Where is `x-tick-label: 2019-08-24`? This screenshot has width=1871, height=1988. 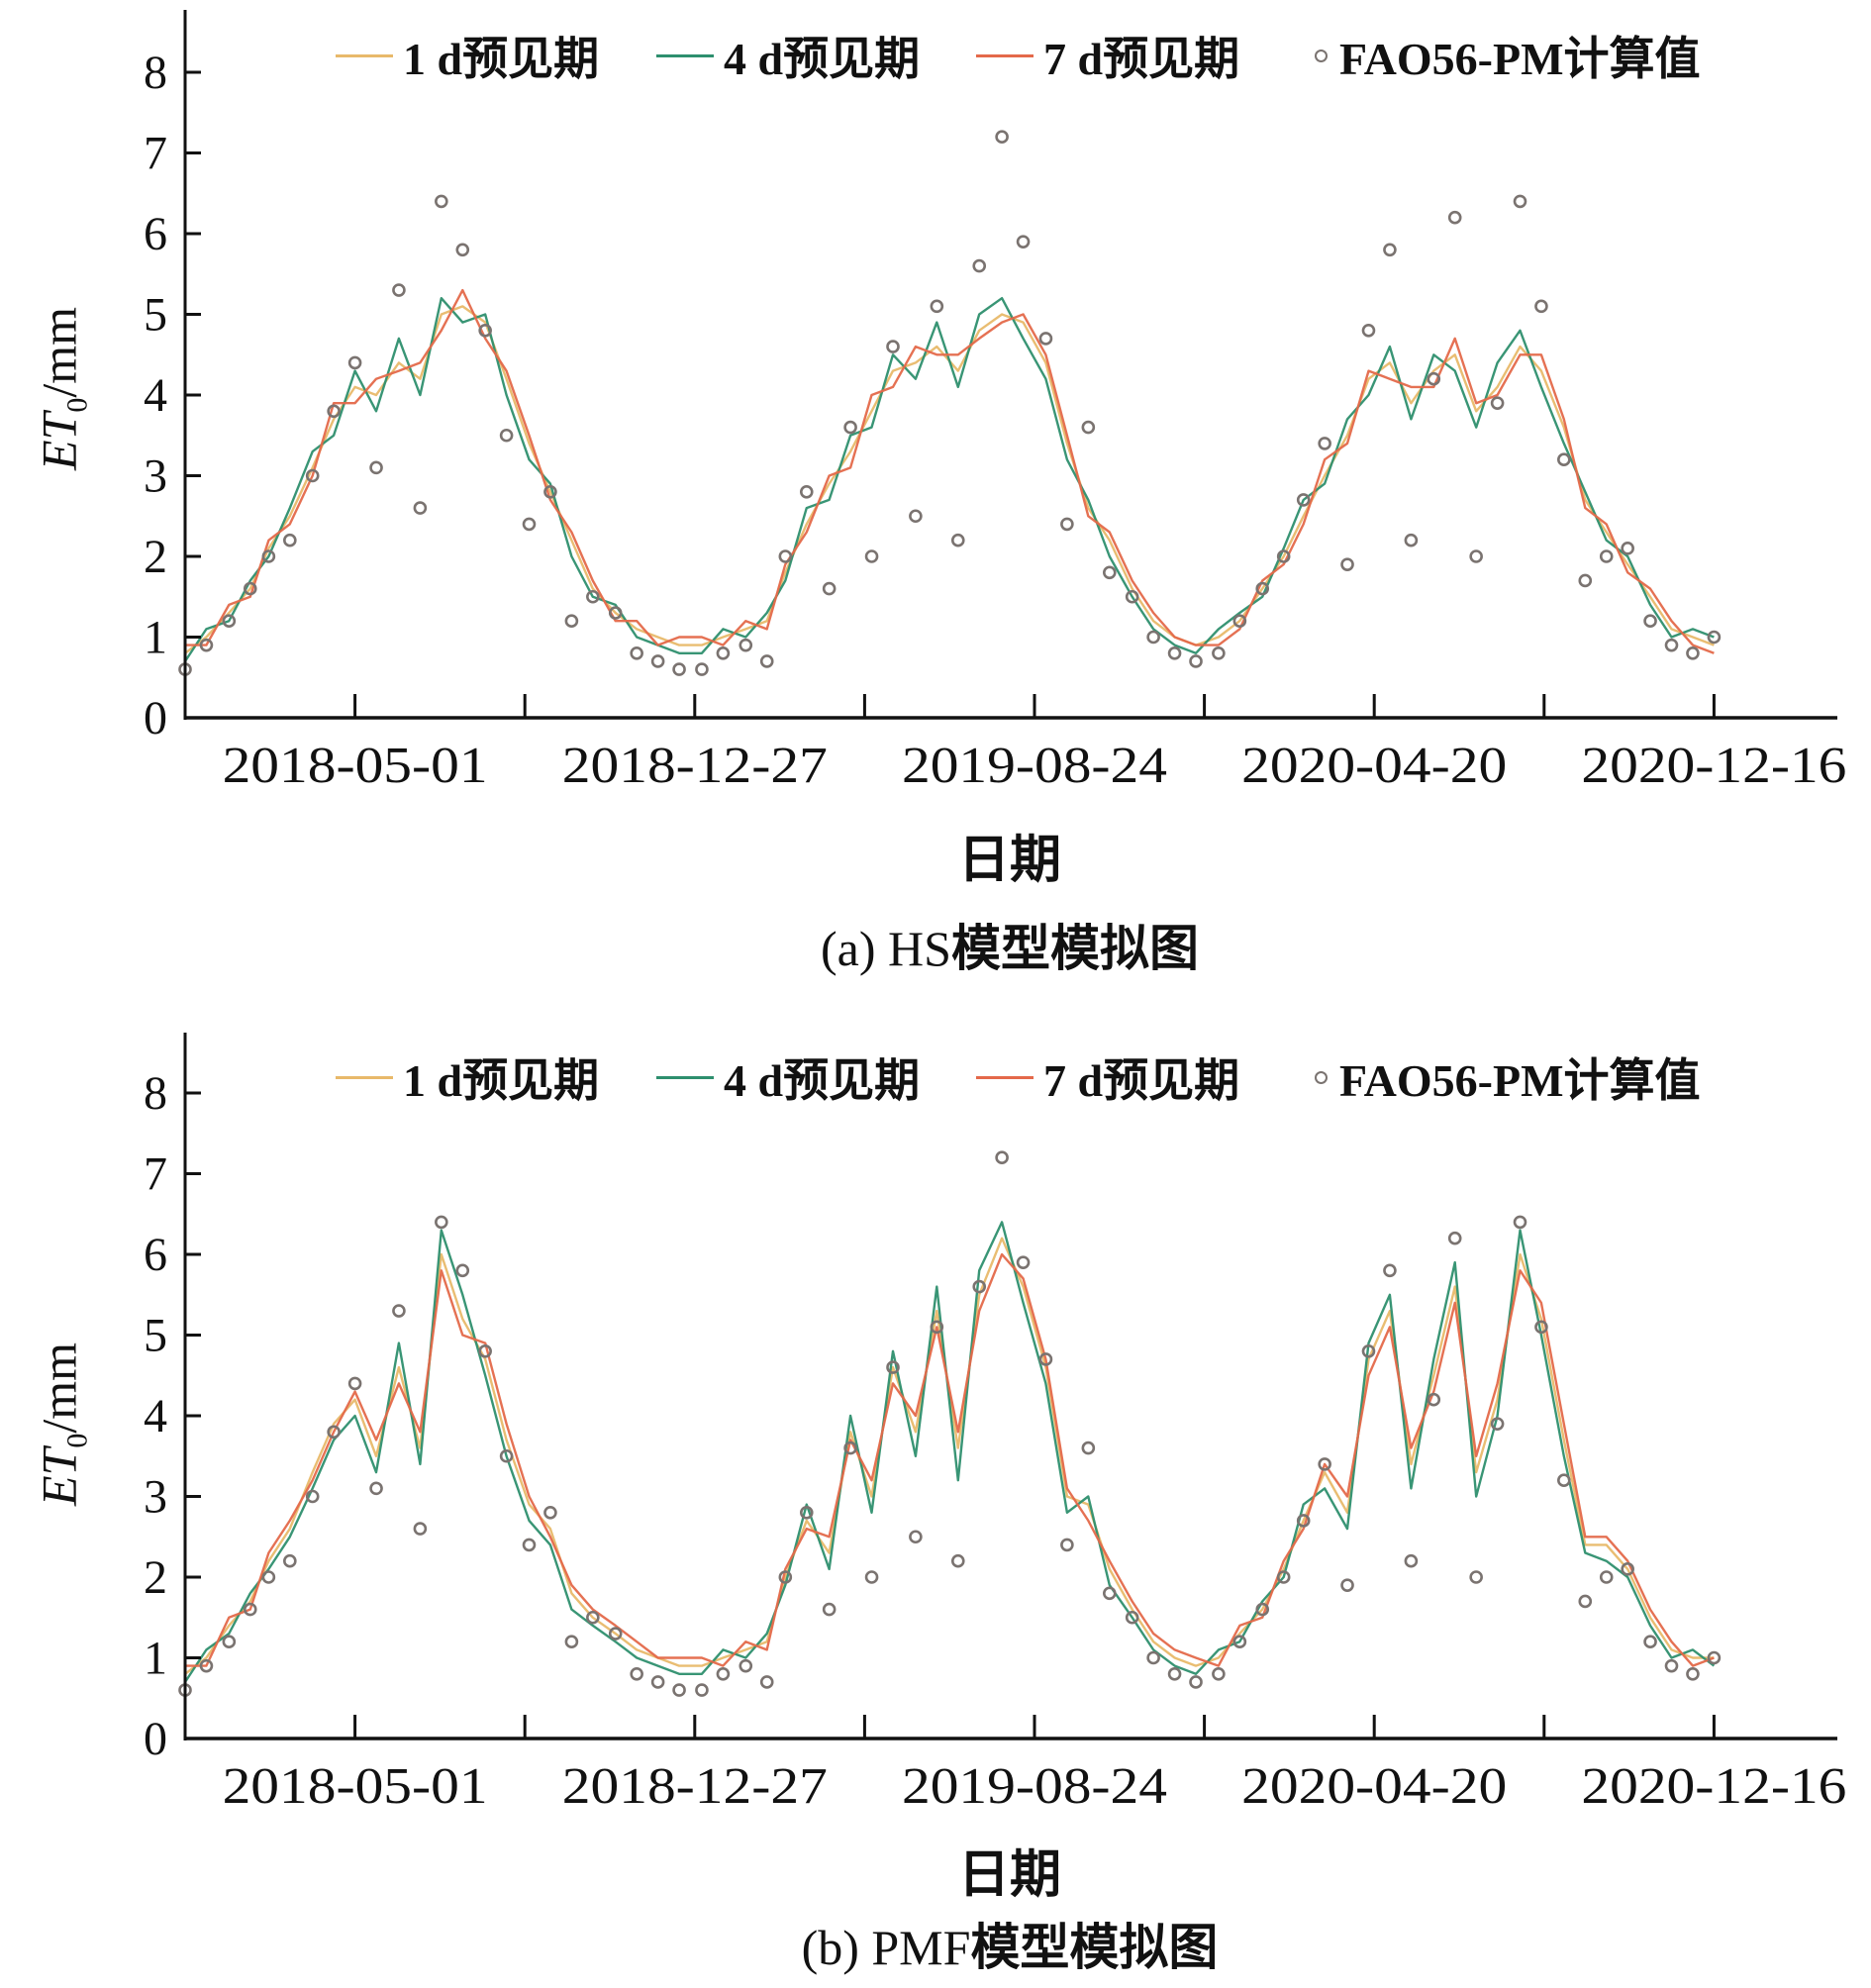
x-tick-label: 2019-08-24 is located at coordinates (1034, 1786).